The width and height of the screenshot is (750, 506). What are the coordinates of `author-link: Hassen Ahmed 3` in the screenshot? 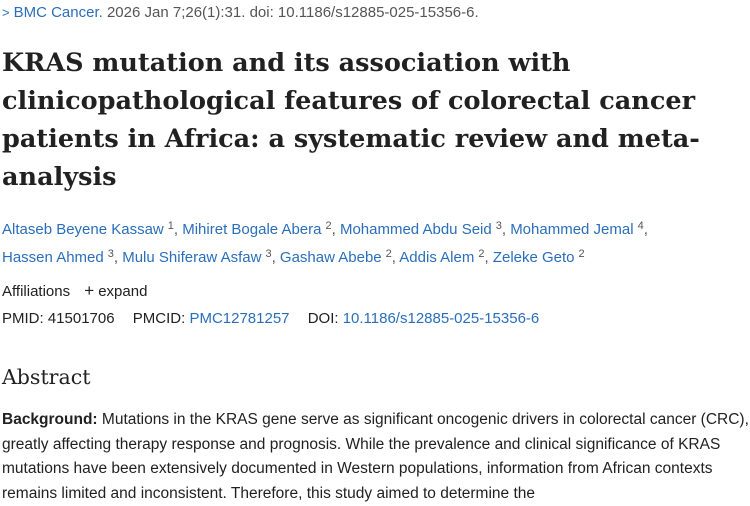 It's located at (58, 257).